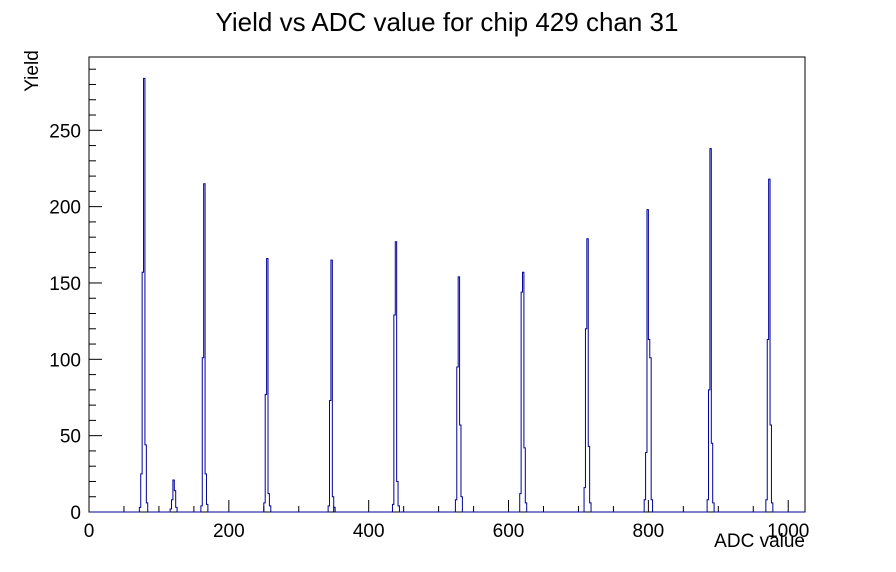 This screenshot has height=572, width=896. I want to click on x-tick-label: 400, so click(369, 531).